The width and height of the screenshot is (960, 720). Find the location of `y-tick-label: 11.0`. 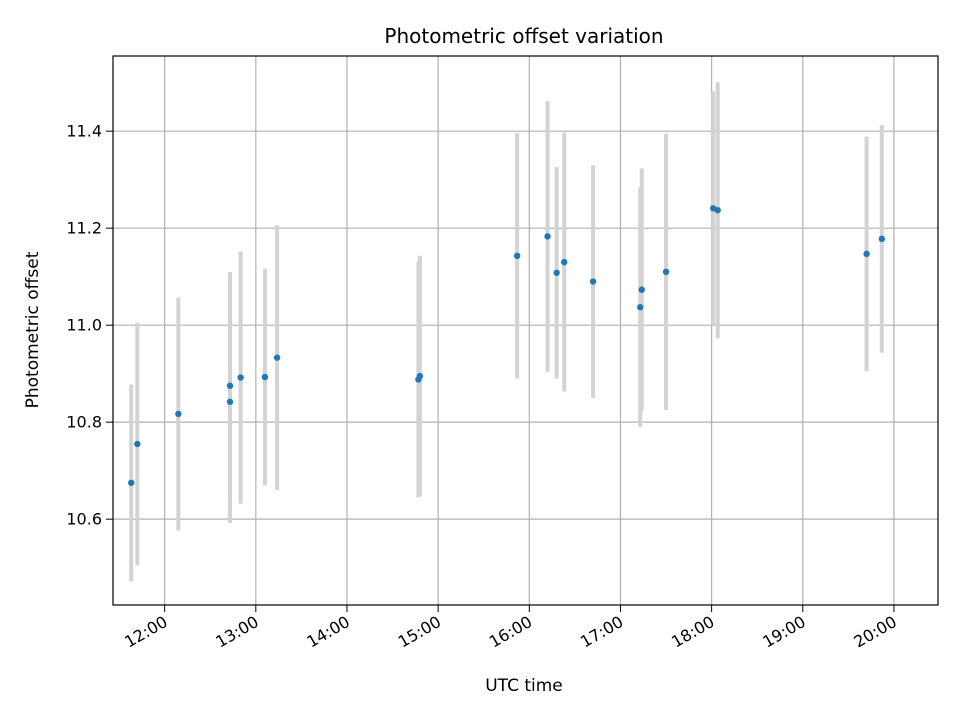

y-tick-label: 11.0 is located at coordinates (84, 325).